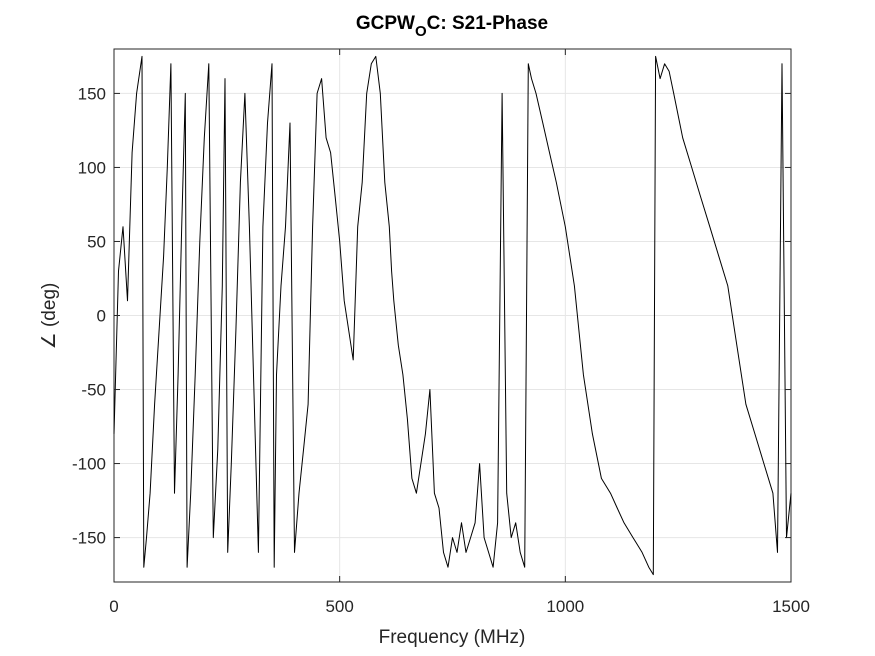  Describe the element at coordinates (791, 606) in the screenshot. I see `x-tick-label: 1500` at that location.